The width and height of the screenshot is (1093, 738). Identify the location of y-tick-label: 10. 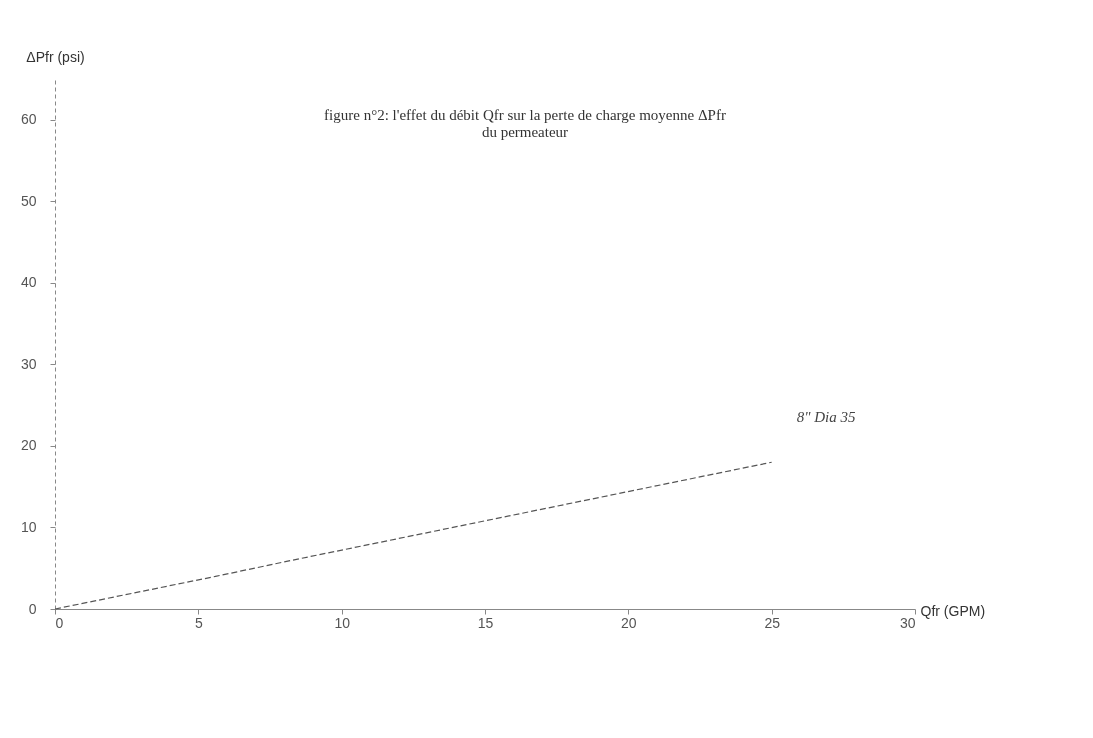
(28, 526).